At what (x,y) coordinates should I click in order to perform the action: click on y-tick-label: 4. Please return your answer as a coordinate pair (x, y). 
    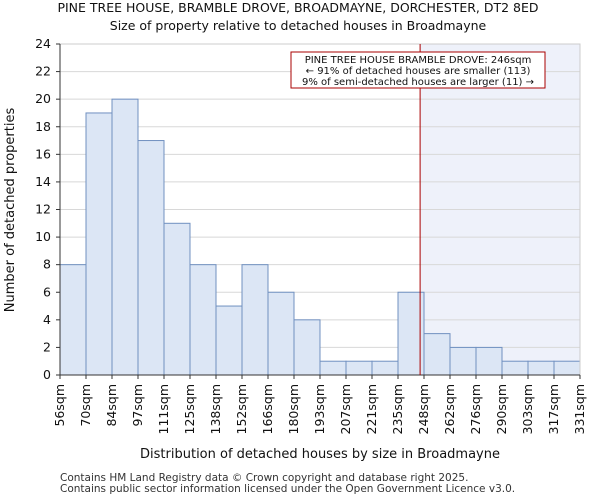
    Looking at the image, I should click on (47, 319).